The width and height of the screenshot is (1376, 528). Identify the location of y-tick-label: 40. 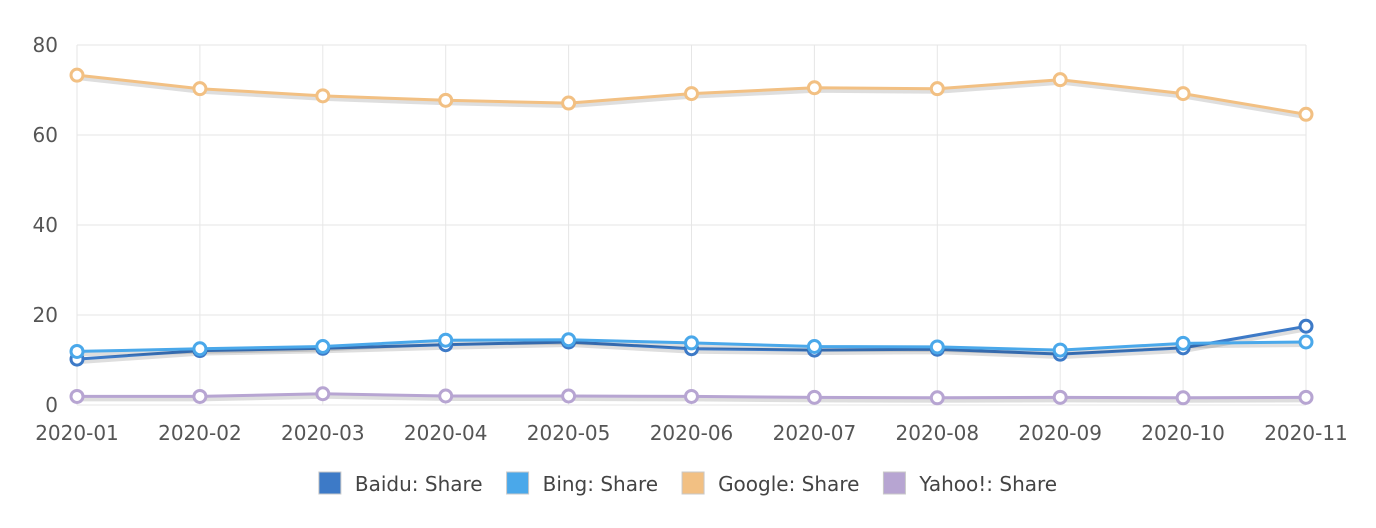
(45, 225).